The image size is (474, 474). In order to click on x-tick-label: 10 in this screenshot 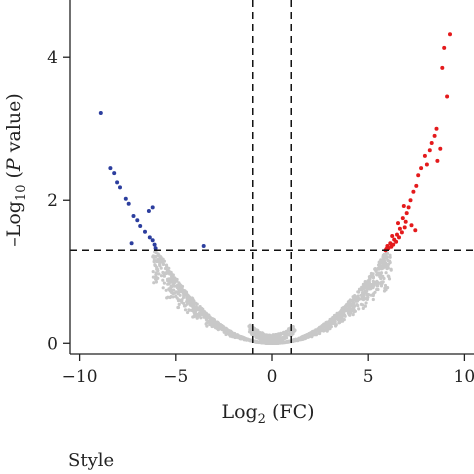, I will do `click(464, 377)`.